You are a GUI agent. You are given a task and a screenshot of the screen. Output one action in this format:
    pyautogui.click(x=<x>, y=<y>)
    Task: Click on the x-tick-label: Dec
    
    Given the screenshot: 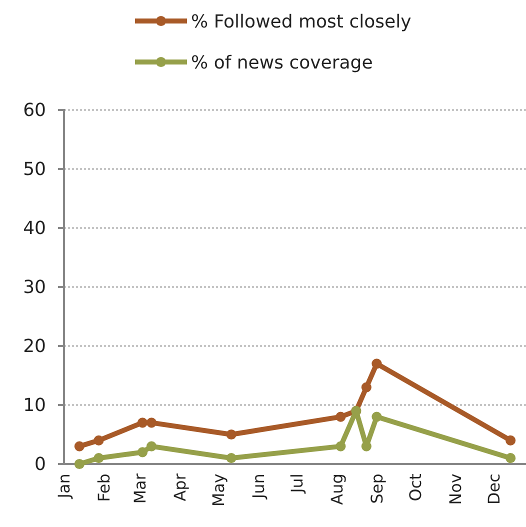 What is the action you would take?
    pyautogui.click(x=494, y=489)
    